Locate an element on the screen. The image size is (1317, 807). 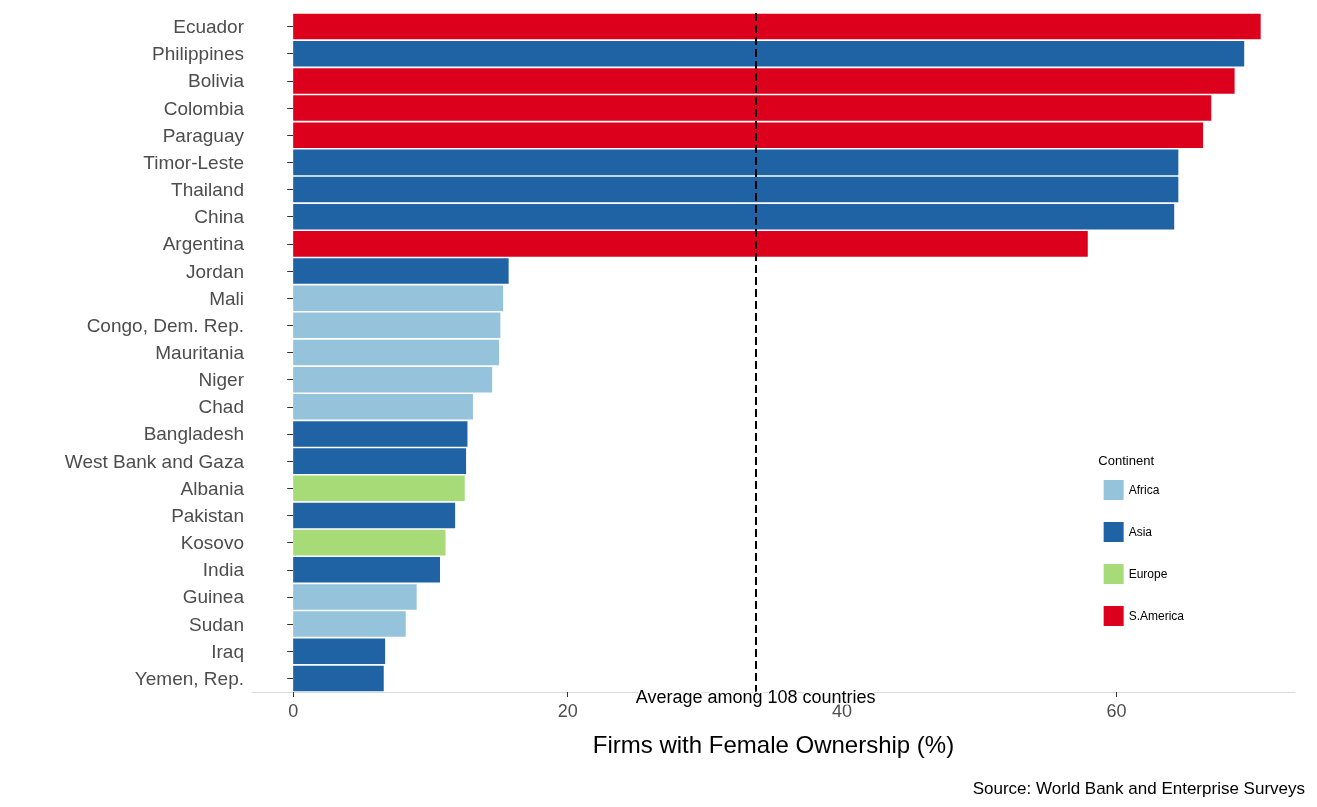
y-tick-label: Mali is located at coordinates (226, 298).